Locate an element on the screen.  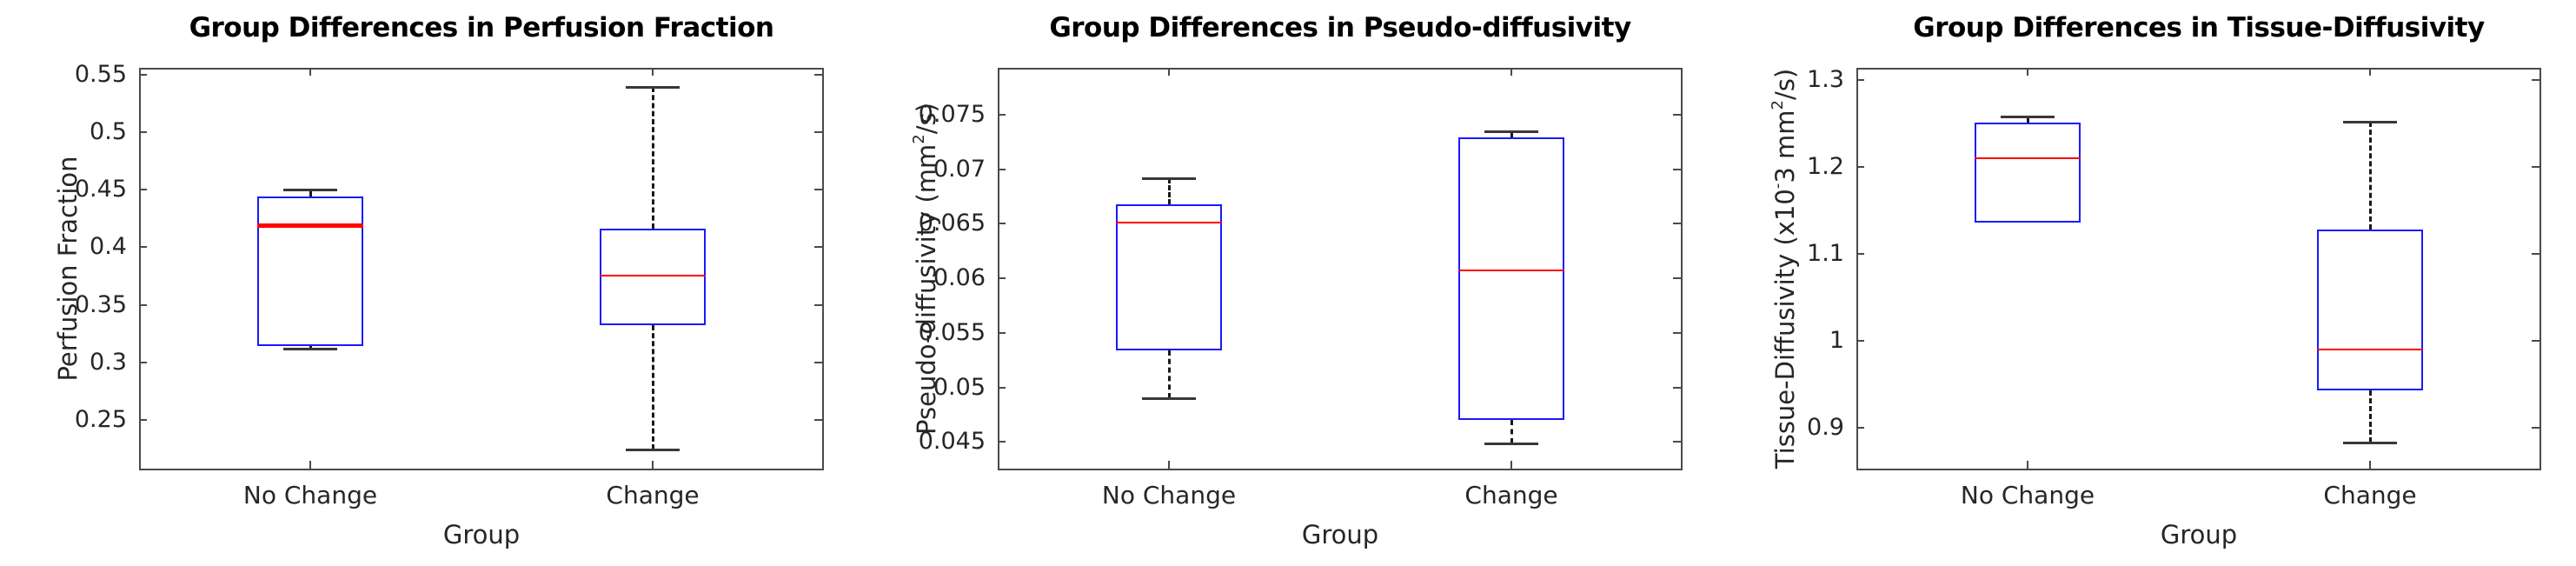
y-tick-label: 1.1 is located at coordinates (1826, 253).